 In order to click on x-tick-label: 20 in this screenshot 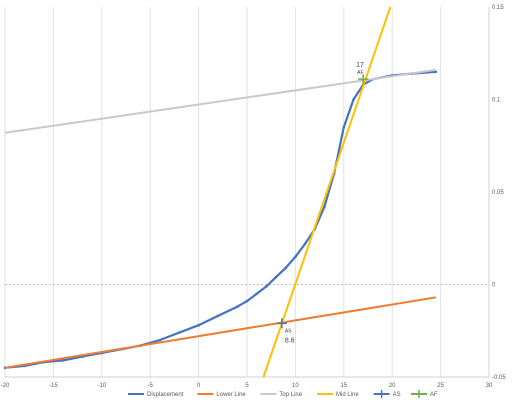, I will do `click(392, 386)`.